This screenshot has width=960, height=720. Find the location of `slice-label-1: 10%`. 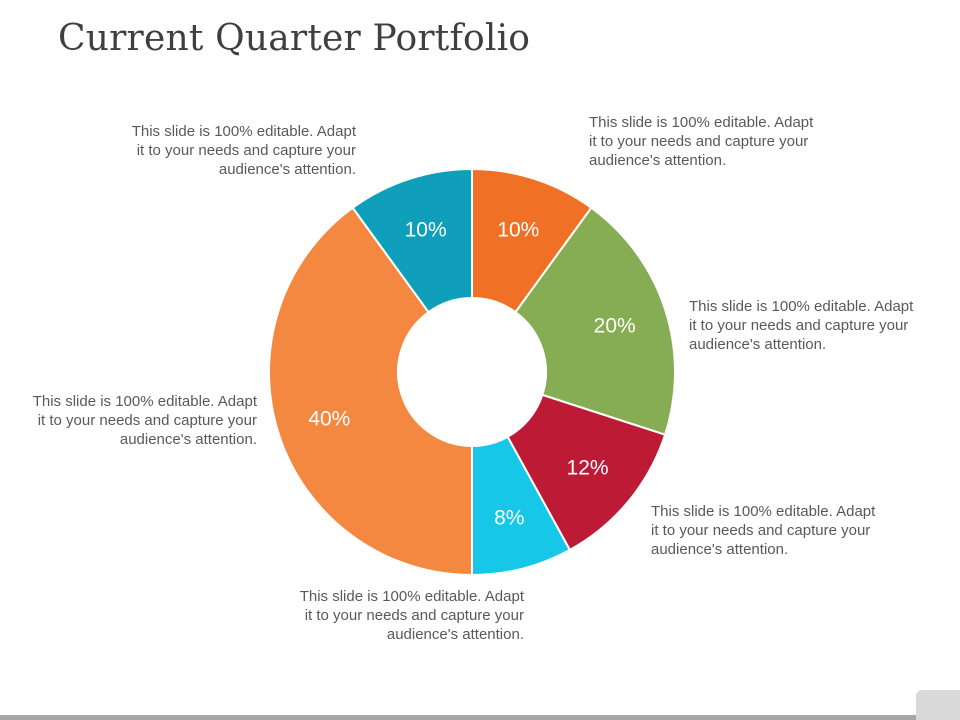

slice-label-1: 10% is located at coordinates (518, 229).